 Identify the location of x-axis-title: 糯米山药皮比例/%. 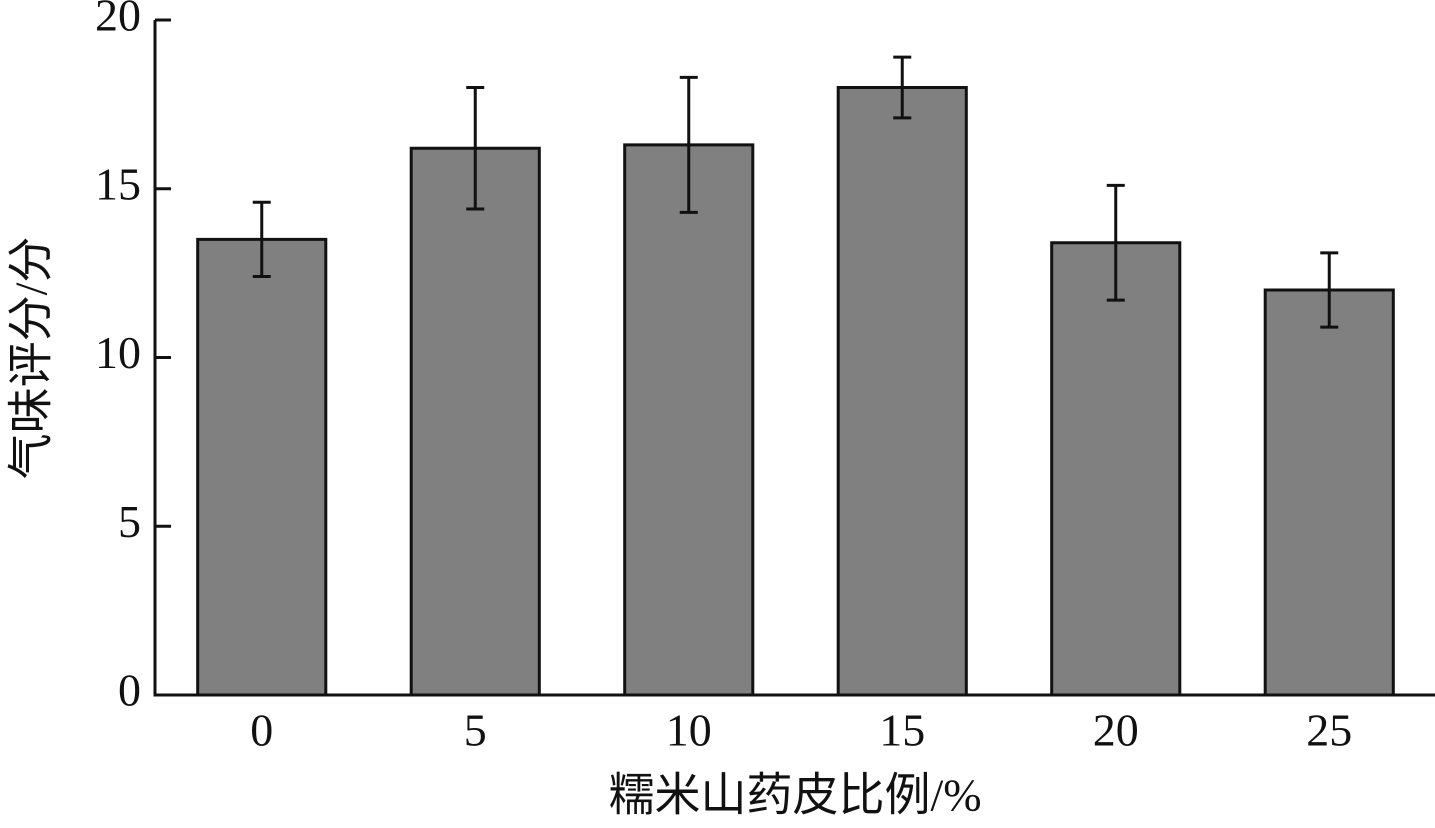
(794, 795).